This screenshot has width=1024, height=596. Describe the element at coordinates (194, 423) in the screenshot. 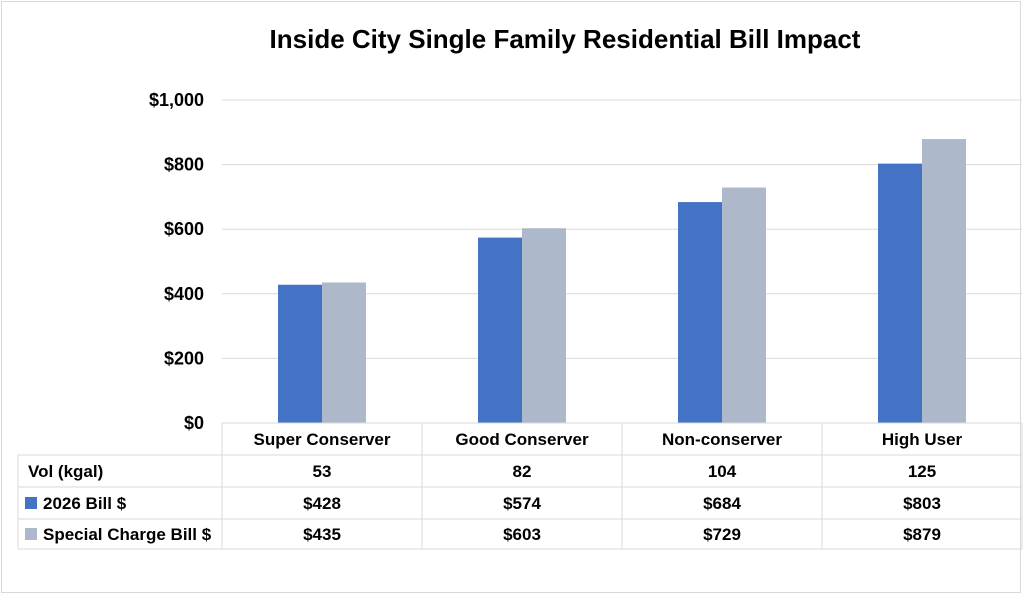

I see `y-tick-label: $0` at that location.